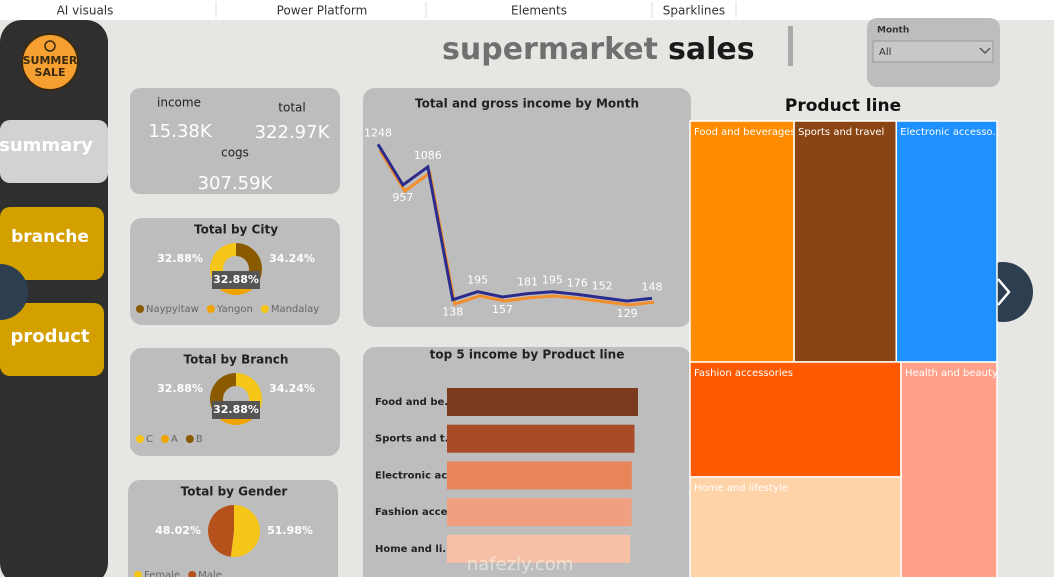 Image resolution: width=1054 pixels, height=577 pixels. I want to click on data-label: 1248, so click(378, 132).